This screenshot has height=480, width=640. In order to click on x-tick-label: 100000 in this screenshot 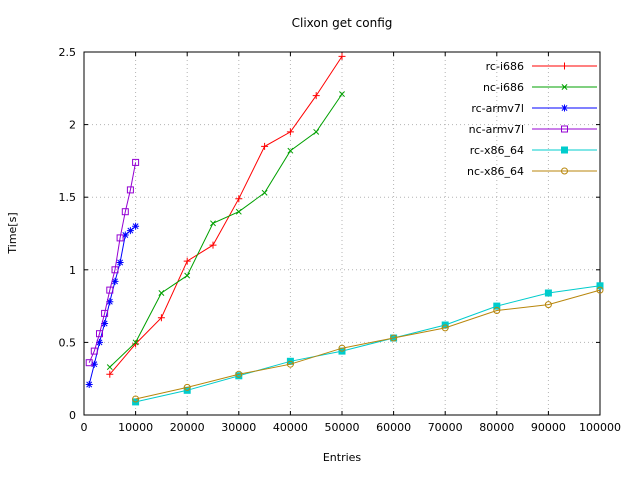, I will do `click(600, 427)`.